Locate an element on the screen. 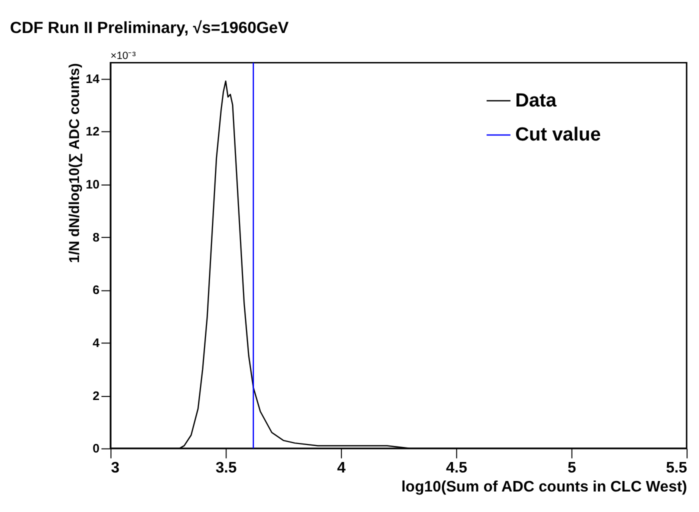 Image resolution: width=699 pixels, height=512 pixels. y-tick-label: 0 is located at coordinates (96, 449).